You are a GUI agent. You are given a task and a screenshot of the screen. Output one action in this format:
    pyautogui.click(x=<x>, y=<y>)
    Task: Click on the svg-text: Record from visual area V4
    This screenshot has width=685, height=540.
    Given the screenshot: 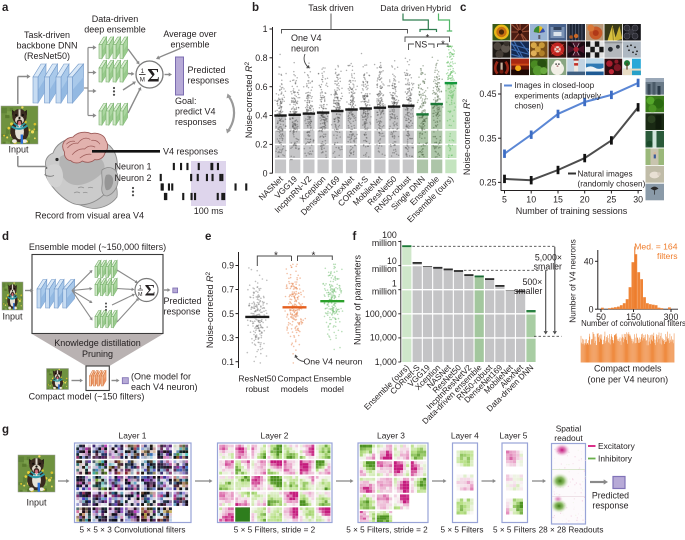 What is the action you would take?
    pyautogui.click(x=89, y=216)
    